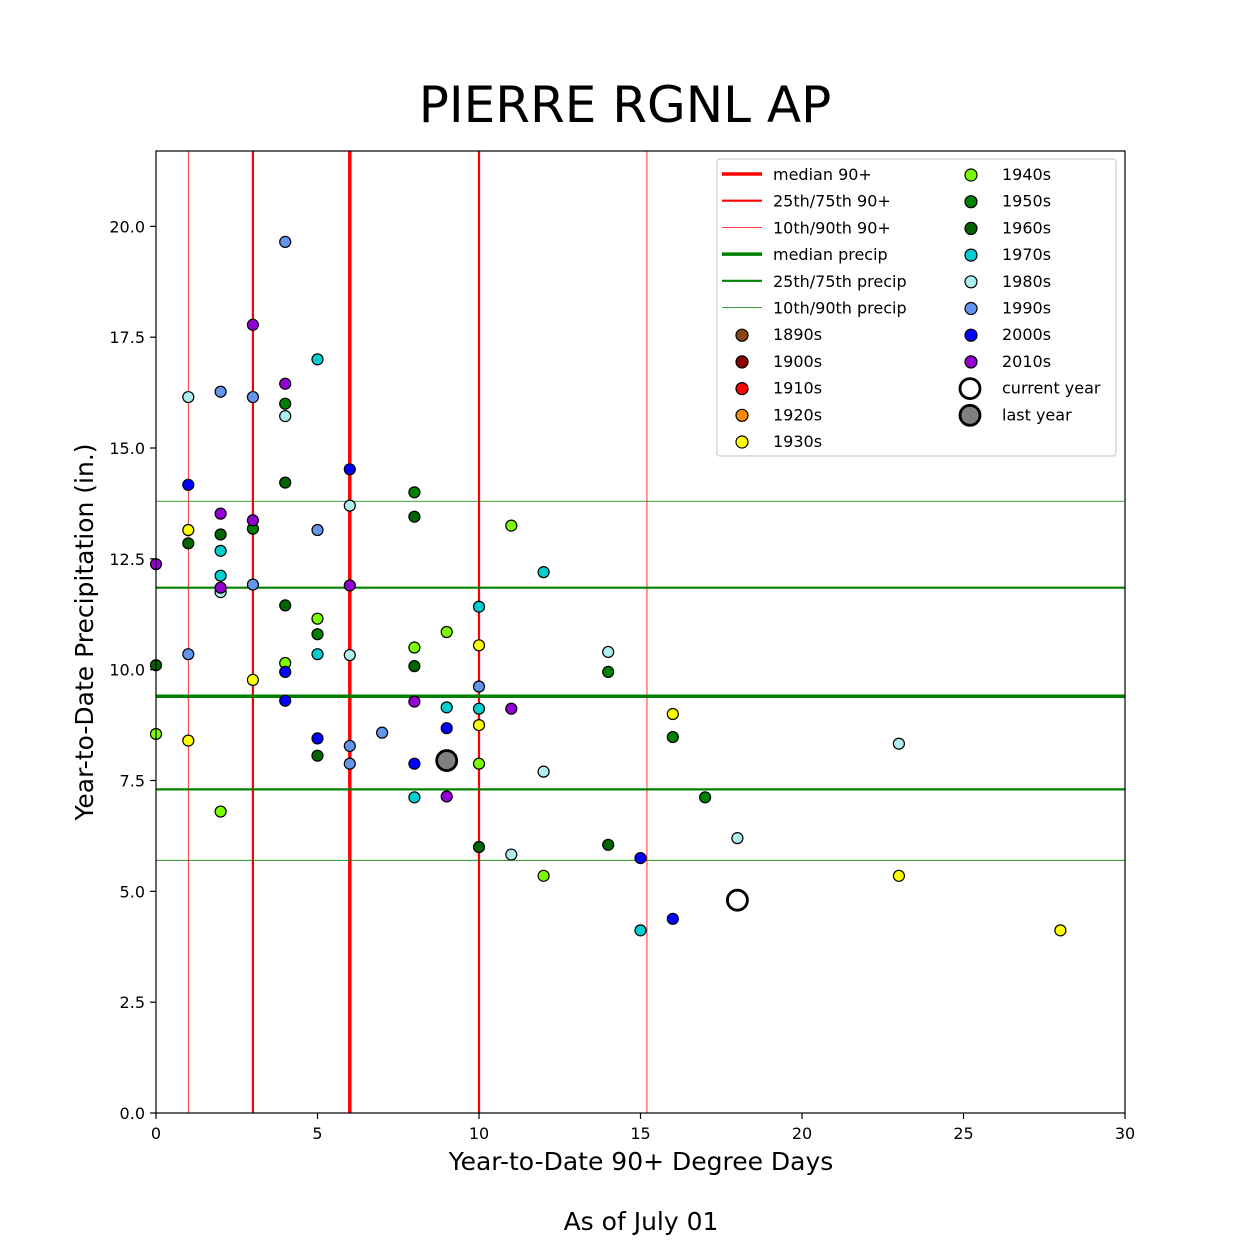 The height and width of the screenshot is (1250, 1250). Describe the element at coordinates (625, 105) in the screenshot. I see `chart-title: PIERRE RGNL AP` at that location.